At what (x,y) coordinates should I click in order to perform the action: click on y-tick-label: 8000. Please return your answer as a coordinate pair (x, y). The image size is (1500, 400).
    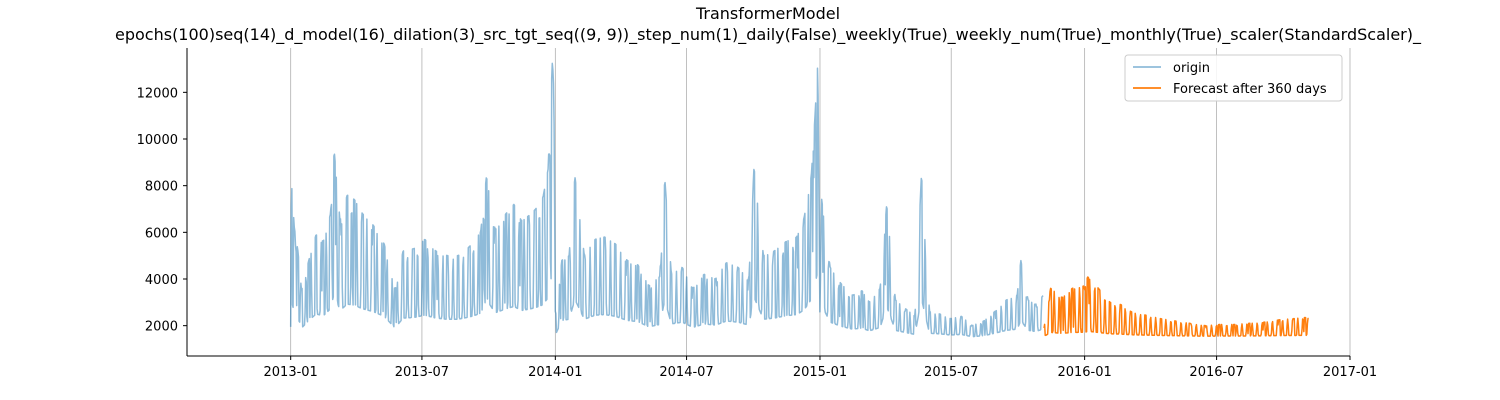
    Looking at the image, I should click on (161, 187).